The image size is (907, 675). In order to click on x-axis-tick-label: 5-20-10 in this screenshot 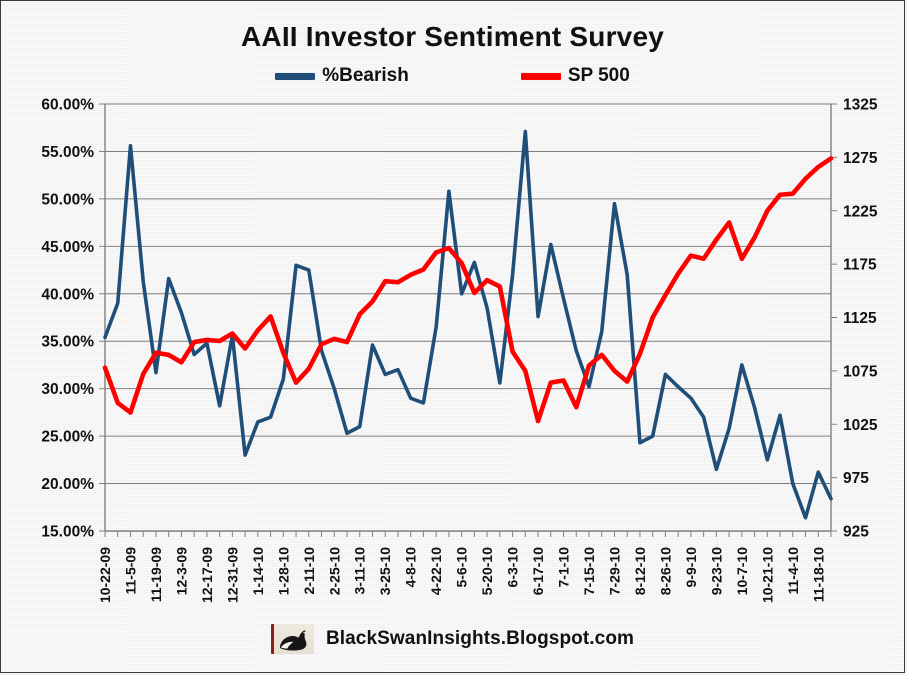, I will do `click(487, 571)`.